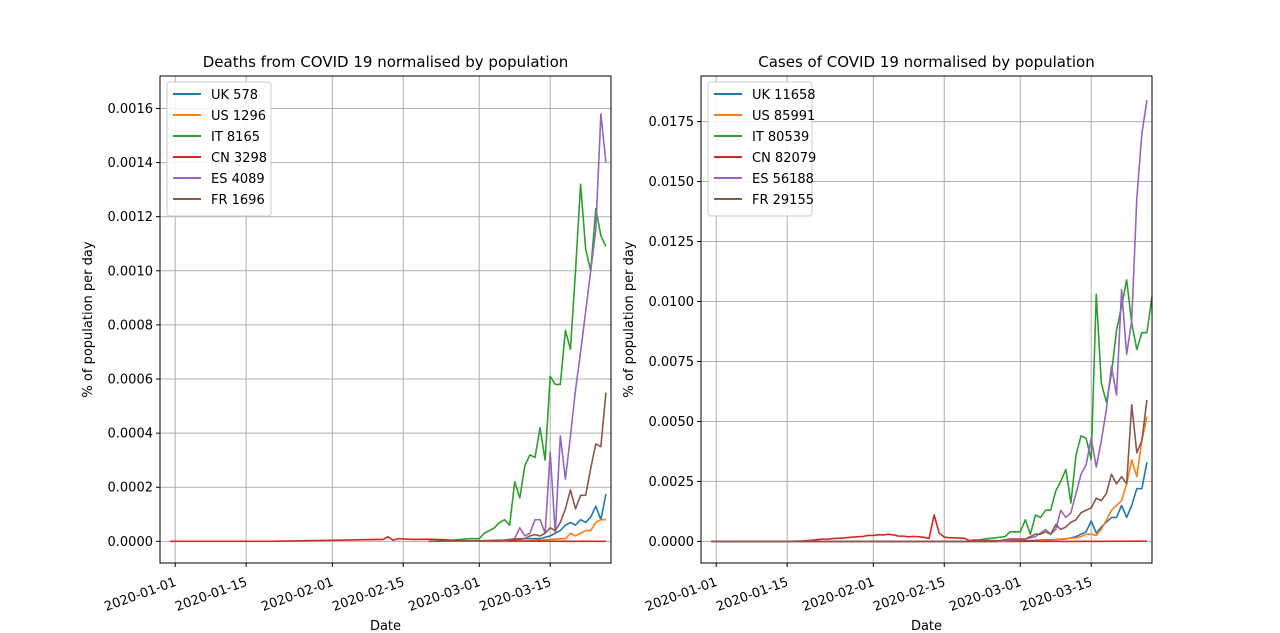  What do you see at coordinates (238, 200) in the screenshot?
I see `deaths-legend-label-fr: FR 1696` at bounding box center [238, 200].